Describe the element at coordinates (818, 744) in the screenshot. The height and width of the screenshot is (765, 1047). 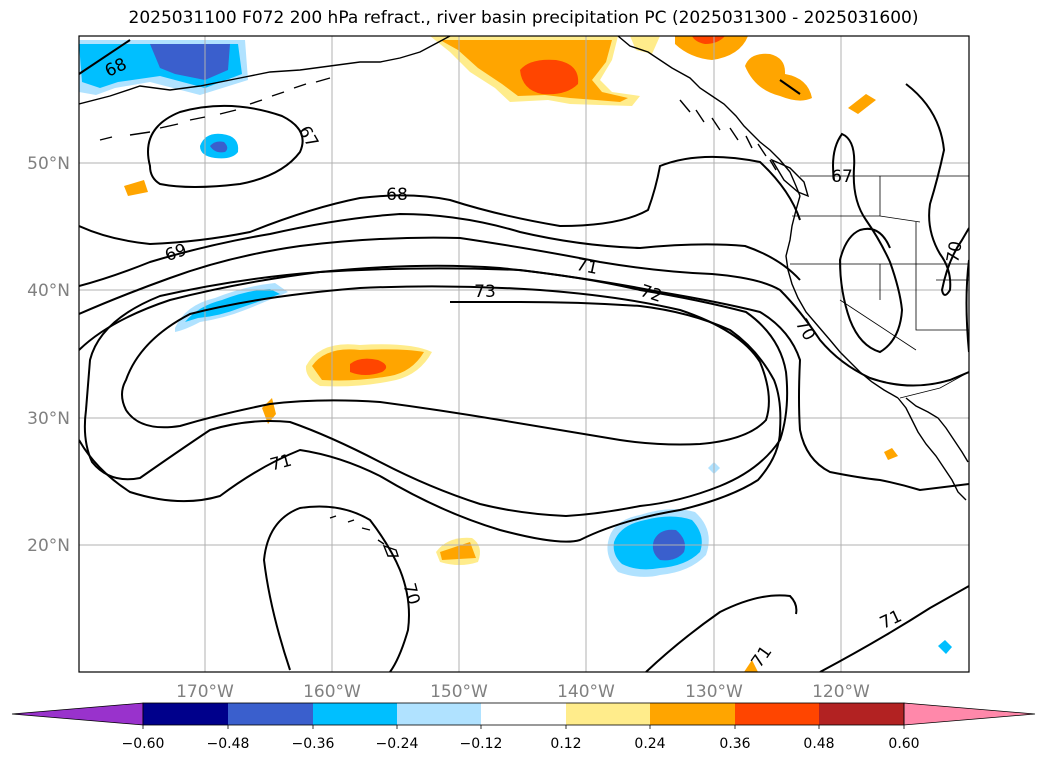
I see `colorbar-tick-label: 0.48` at that location.